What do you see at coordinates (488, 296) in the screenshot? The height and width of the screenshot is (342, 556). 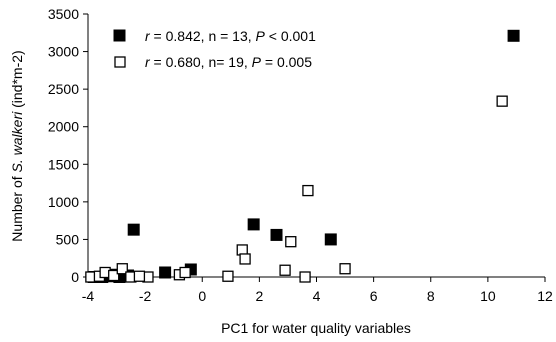 I see `x-tick-label: 10` at bounding box center [488, 296].